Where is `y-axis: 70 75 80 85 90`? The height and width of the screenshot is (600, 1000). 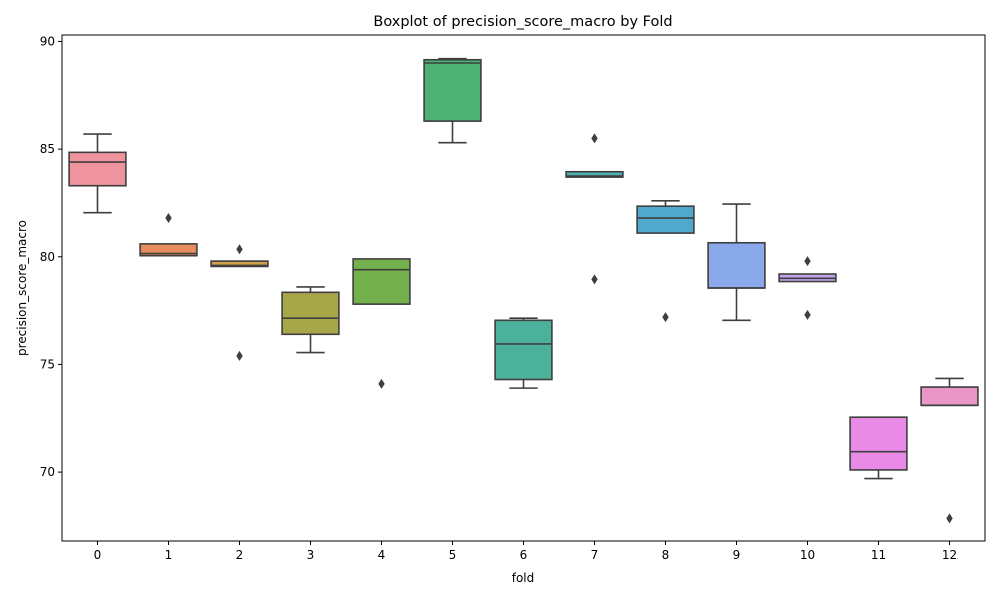
y-axis: 70 75 80 85 90 is located at coordinates (51, 256).